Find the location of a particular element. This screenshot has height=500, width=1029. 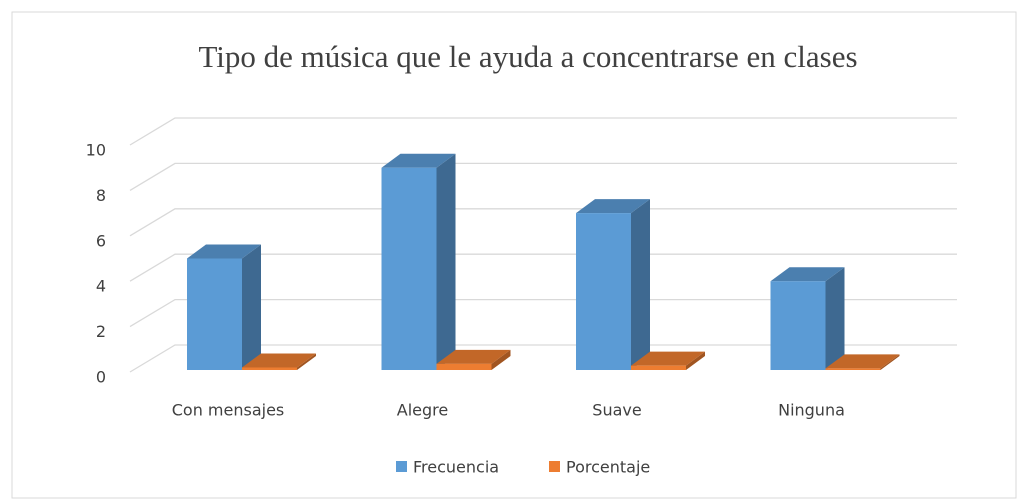

x-tick-label: Suave is located at coordinates (616, 410).